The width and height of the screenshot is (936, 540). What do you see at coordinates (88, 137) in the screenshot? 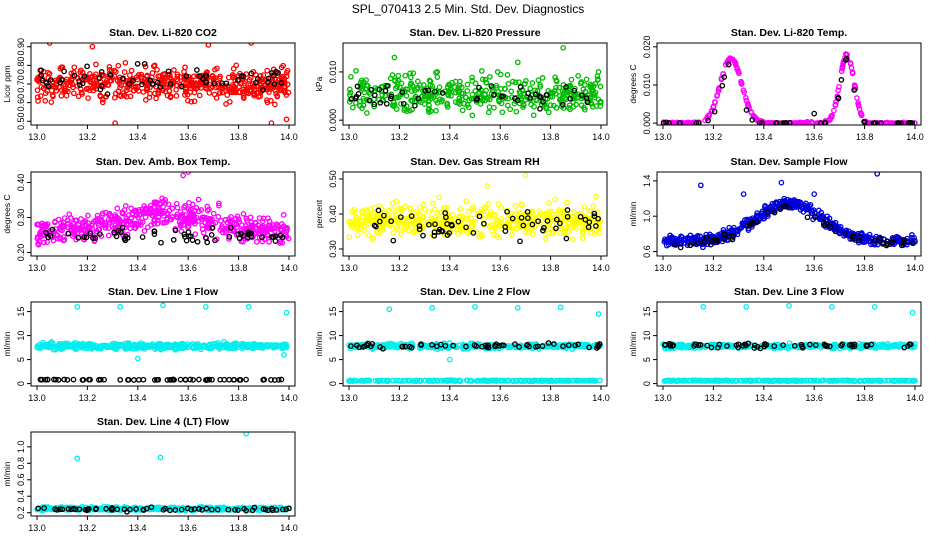
I see `x-tick-label: 13.2` at bounding box center [88, 137].